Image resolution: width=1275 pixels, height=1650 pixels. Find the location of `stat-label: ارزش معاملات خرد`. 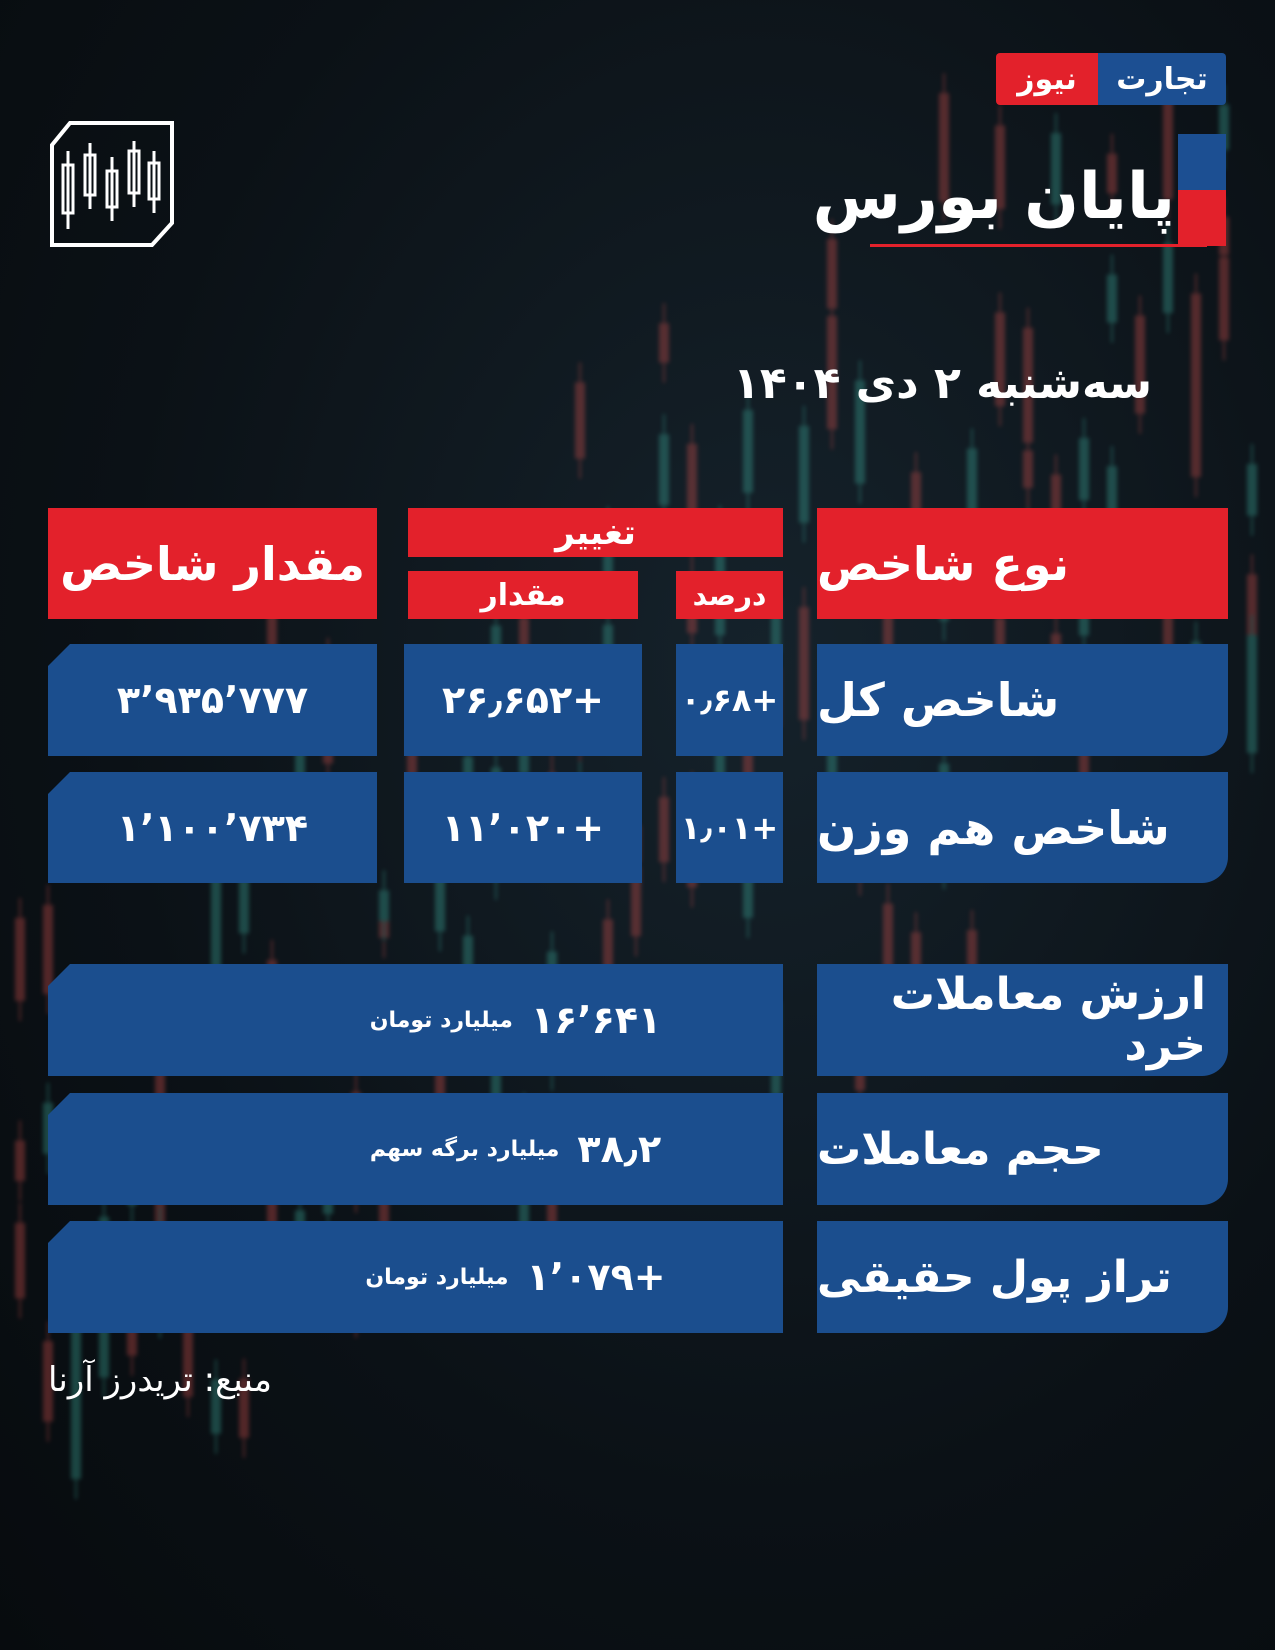

stat-label: ارزش معاملات خرد is located at coordinates (1022, 1020).